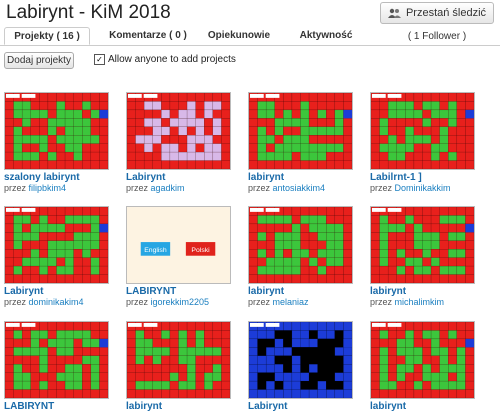 The height and width of the screenshot is (418, 500). I want to click on project-author: przez igorekkim2205, so click(168, 302).